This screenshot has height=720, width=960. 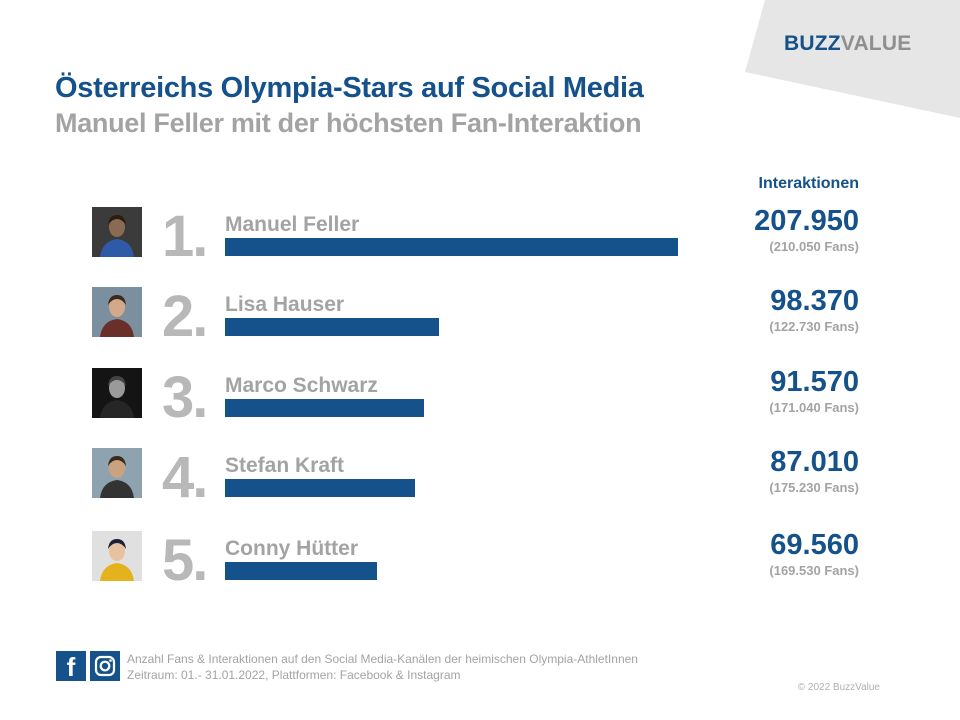 I want to click on interaction-value: 207.950, so click(x=806, y=221).